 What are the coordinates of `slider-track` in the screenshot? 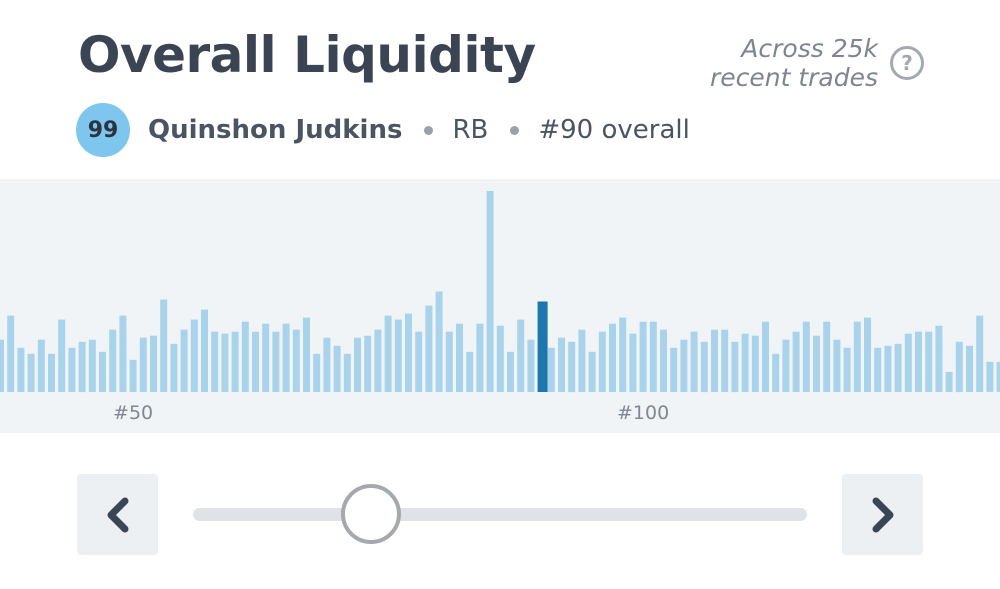 It's located at (500, 514).